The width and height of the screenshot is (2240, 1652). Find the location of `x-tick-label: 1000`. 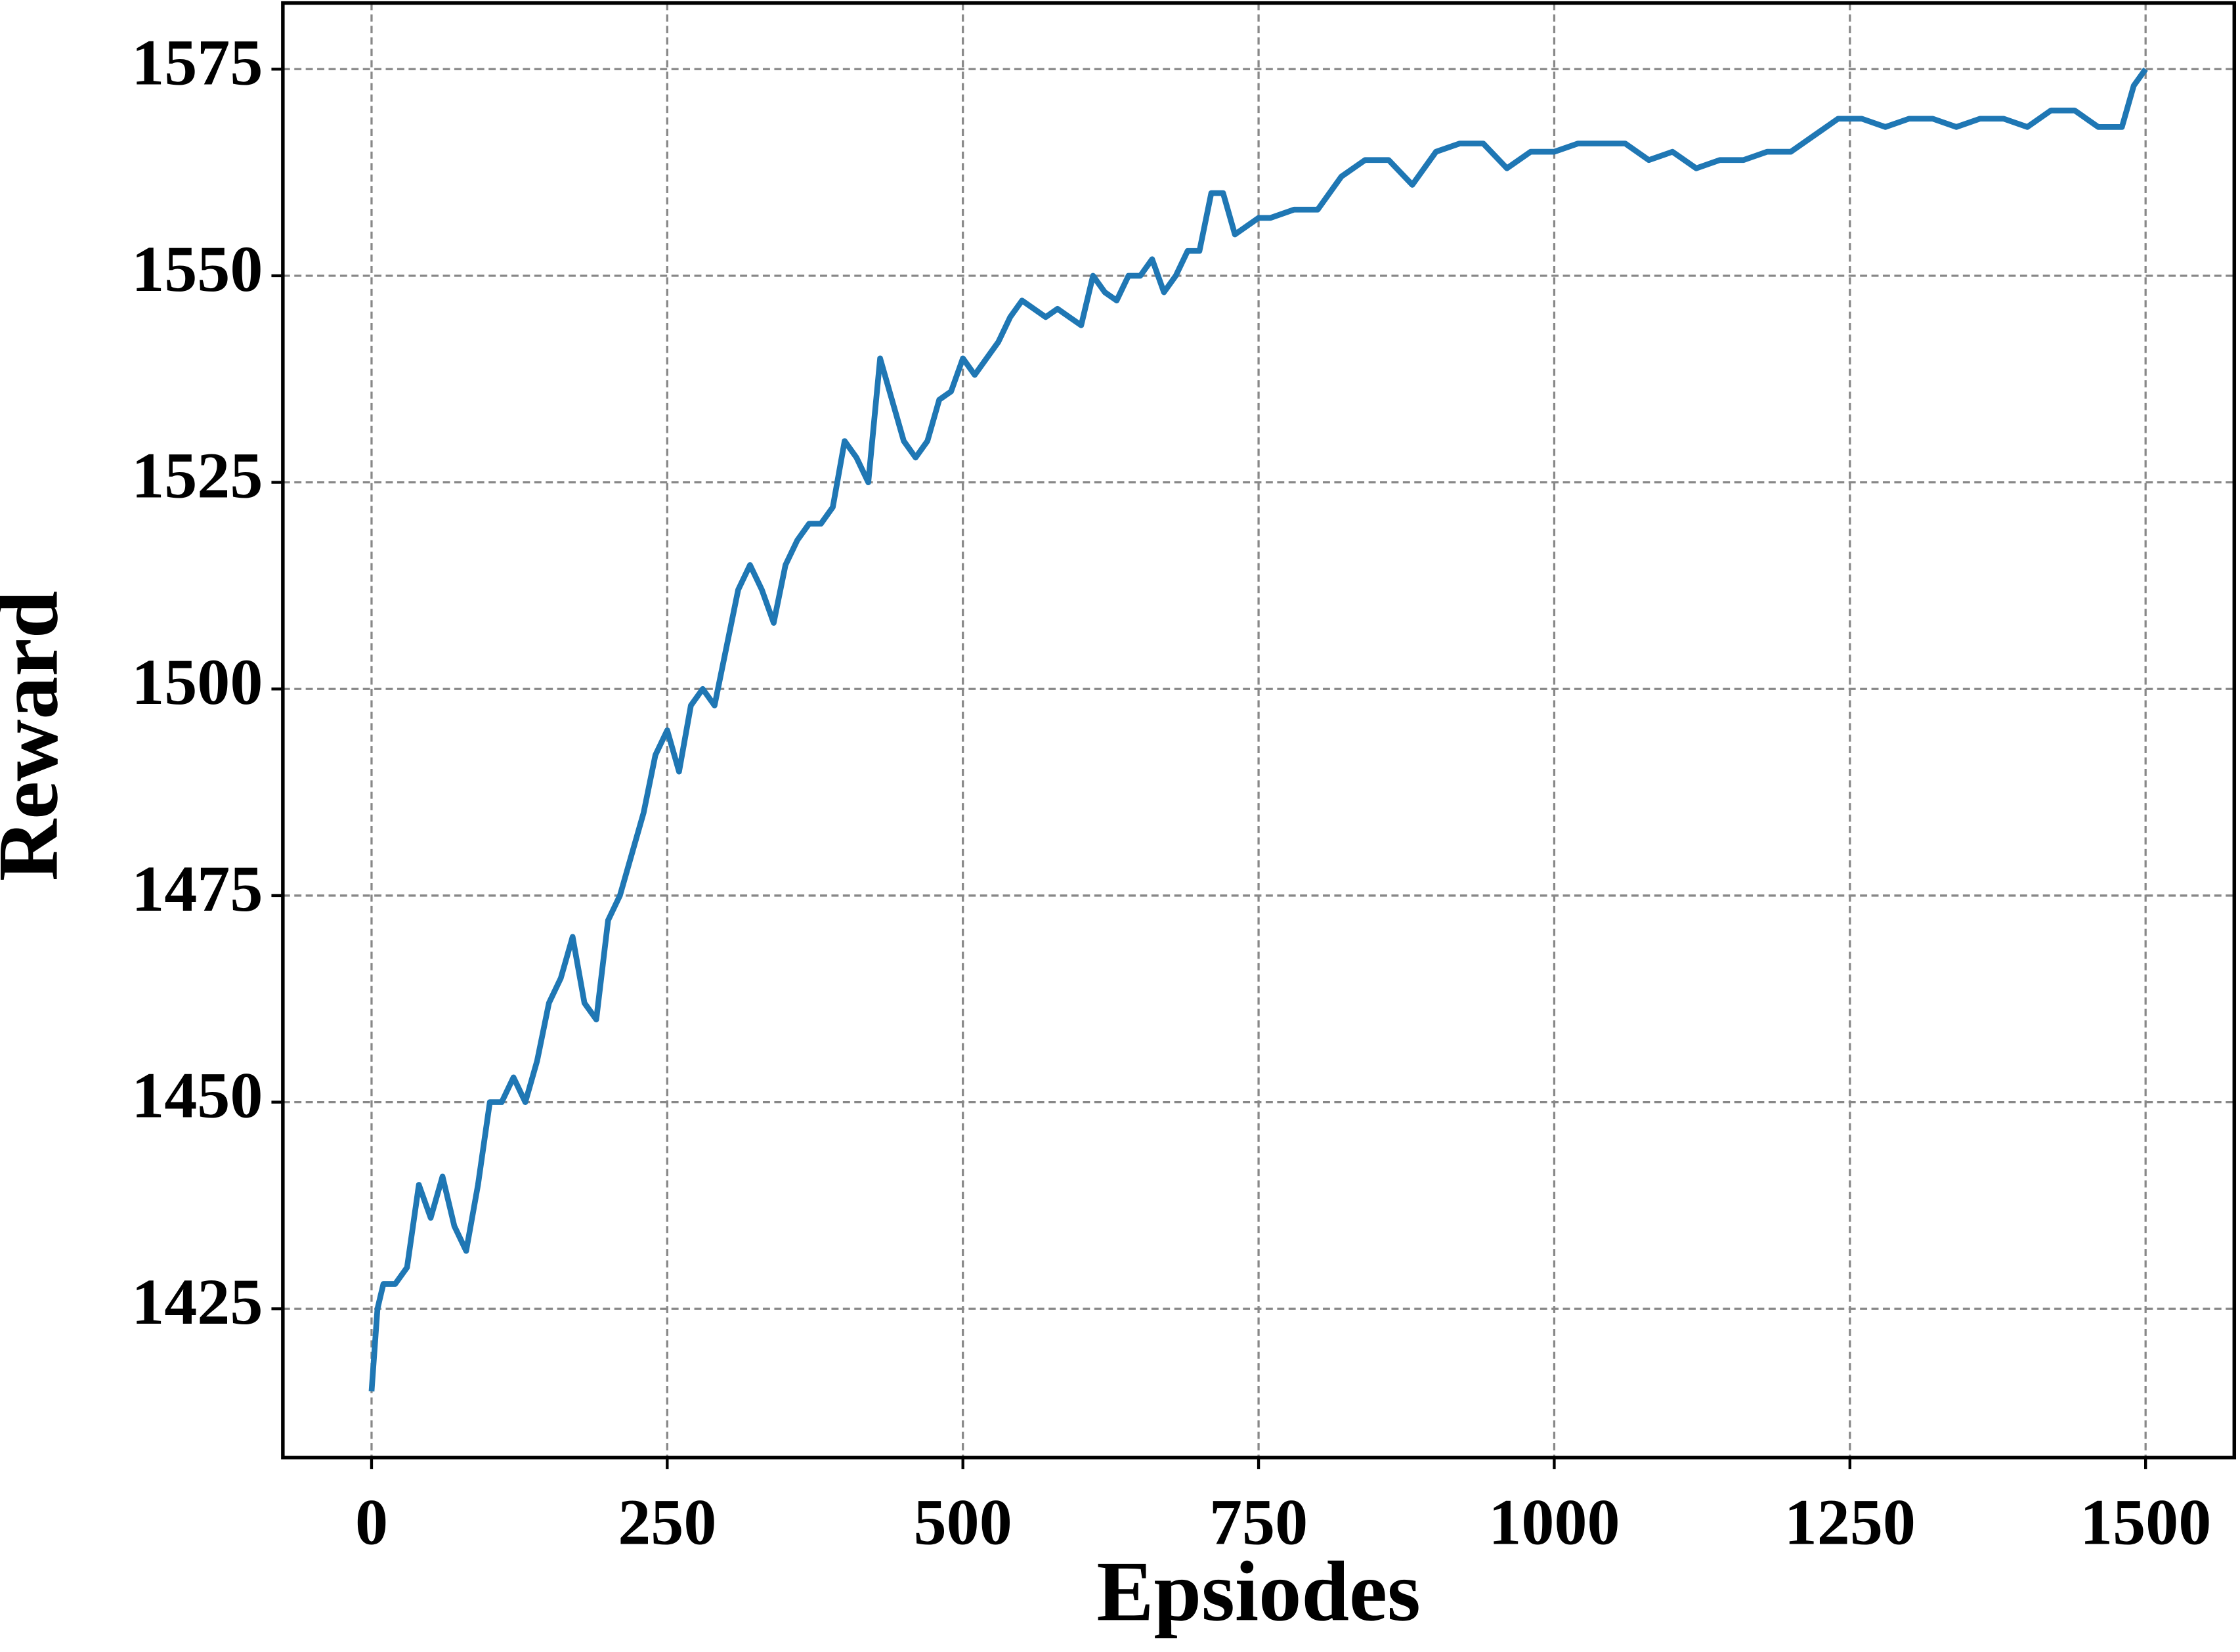

x-tick-label: 1000 is located at coordinates (1554, 1522).